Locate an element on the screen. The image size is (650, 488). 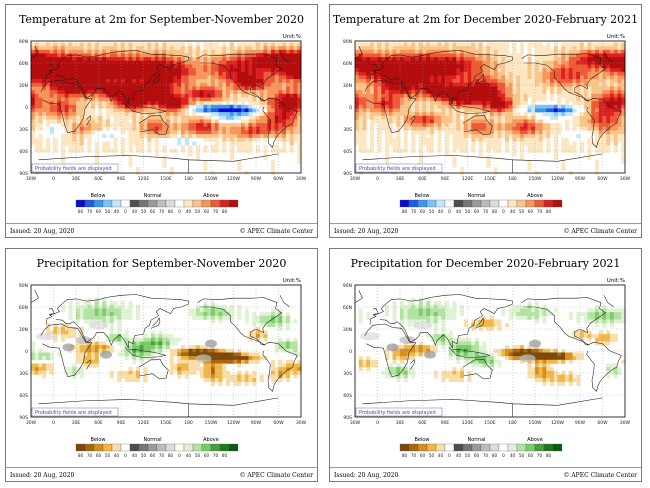
legend-below-label: Below is located at coordinates (97, 196).